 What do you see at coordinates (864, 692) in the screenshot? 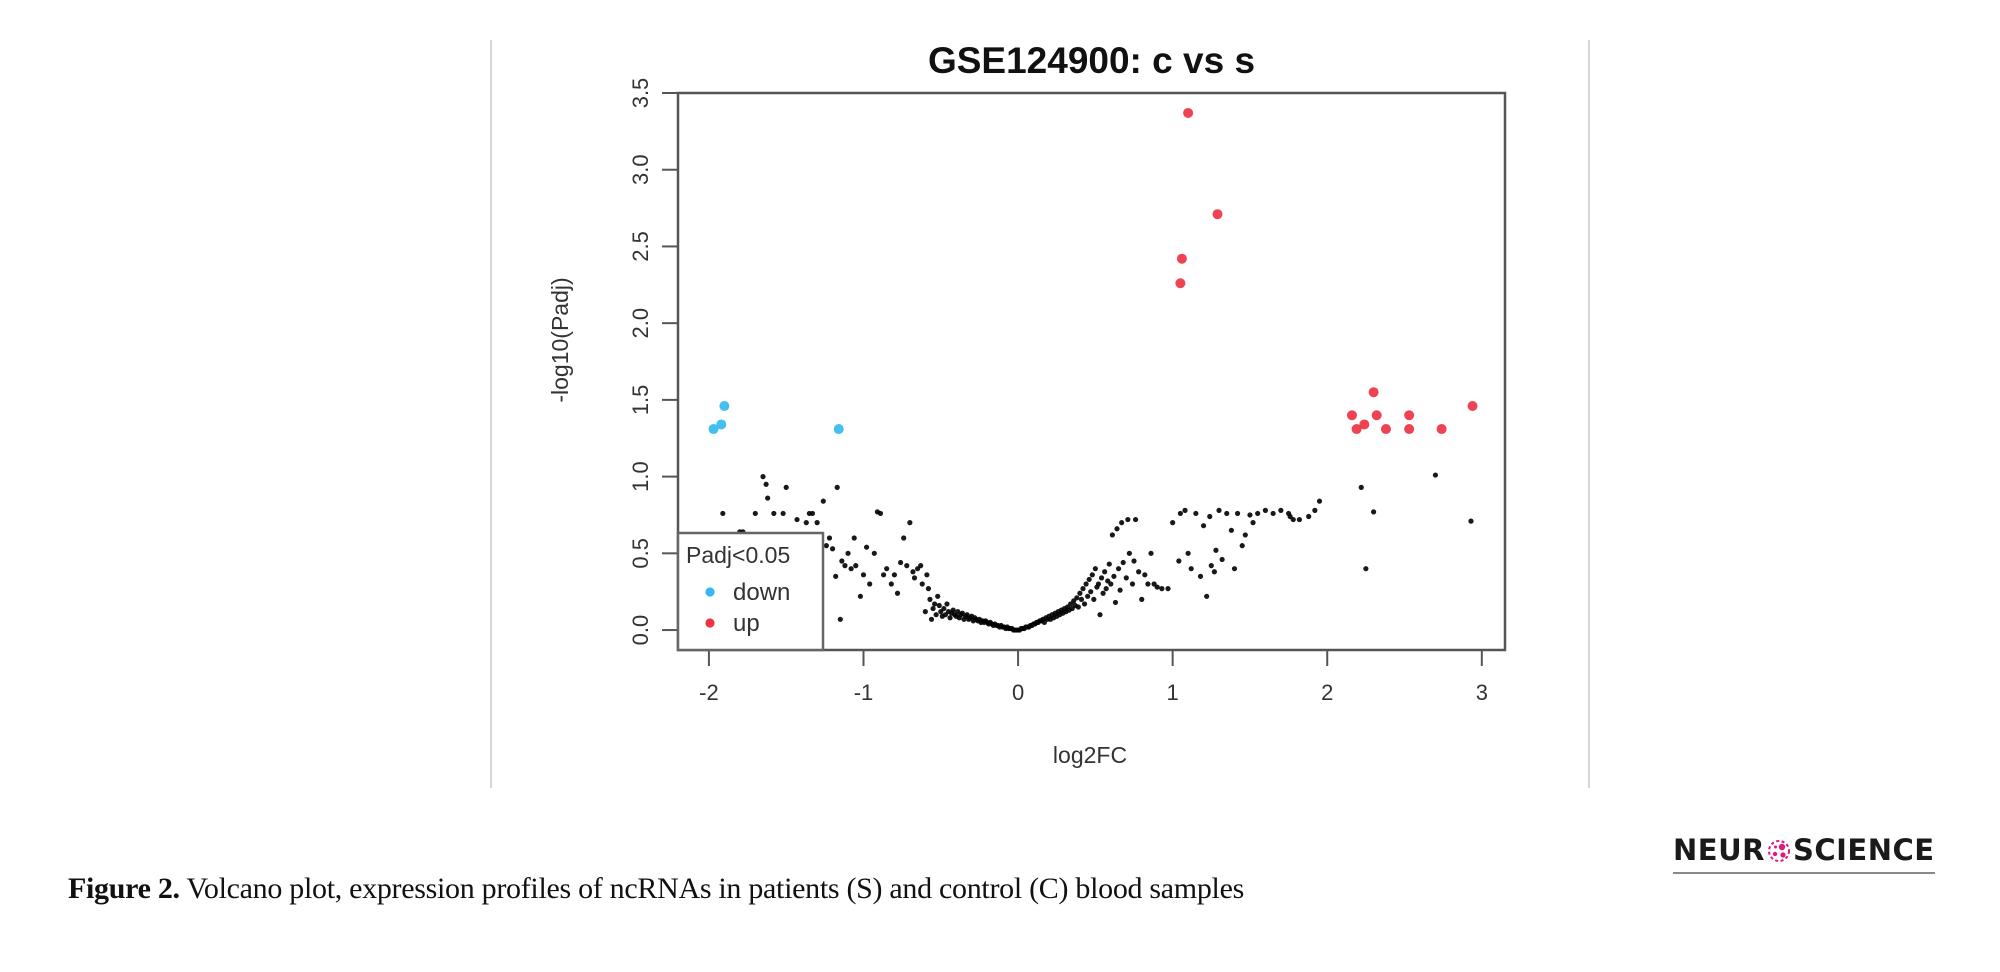
I see `x-tick-label: -1` at bounding box center [864, 692].